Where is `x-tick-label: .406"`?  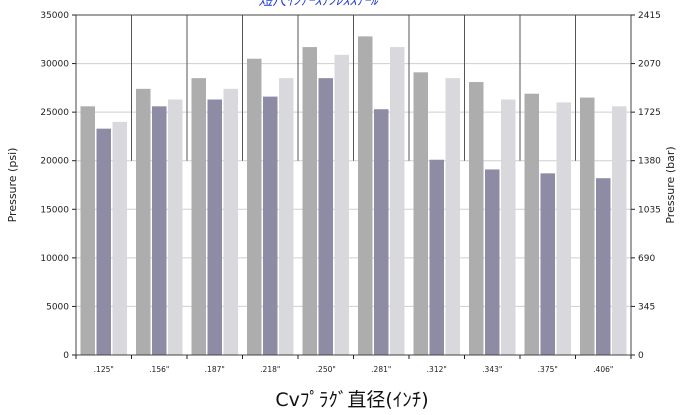
x-tick-label: .406" is located at coordinates (603, 369).